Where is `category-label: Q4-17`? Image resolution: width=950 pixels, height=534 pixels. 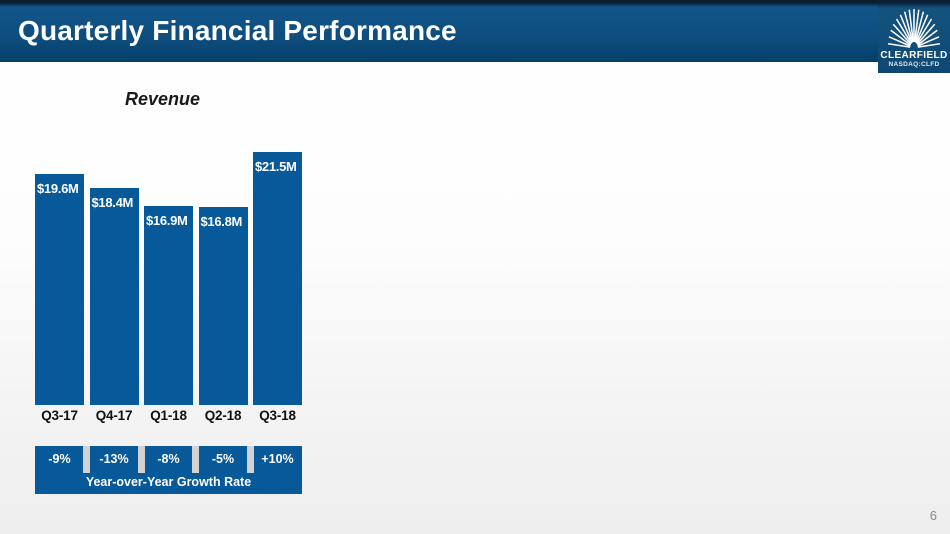 category-label: Q4-17 is located at coordinates (114, 415).